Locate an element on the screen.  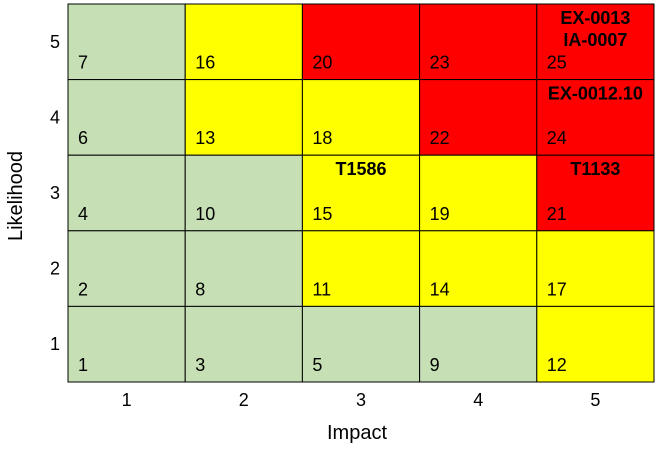
cell-score: 15 is located at coordinates (322, 214).